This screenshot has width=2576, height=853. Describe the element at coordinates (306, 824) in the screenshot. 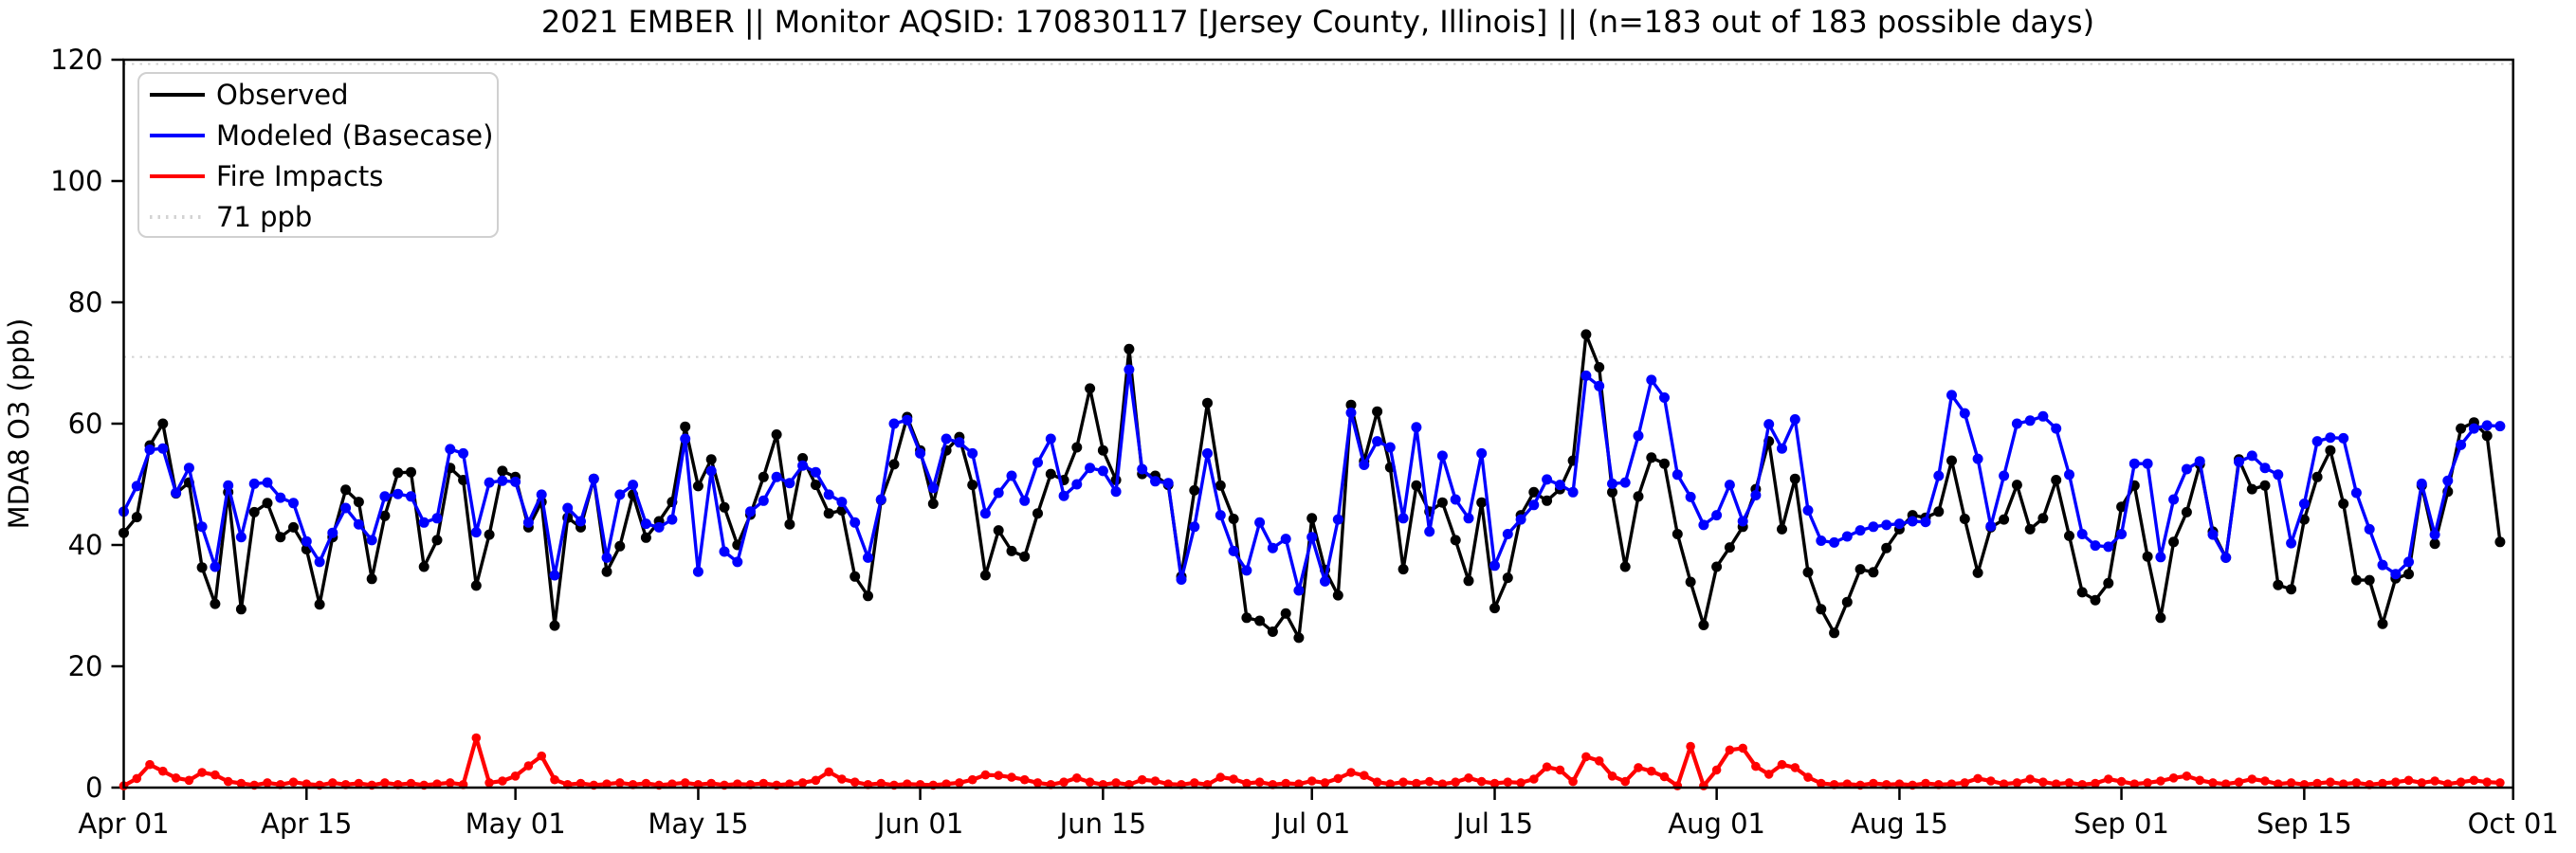

I see `x-tick-label: Apr 15` at that location.